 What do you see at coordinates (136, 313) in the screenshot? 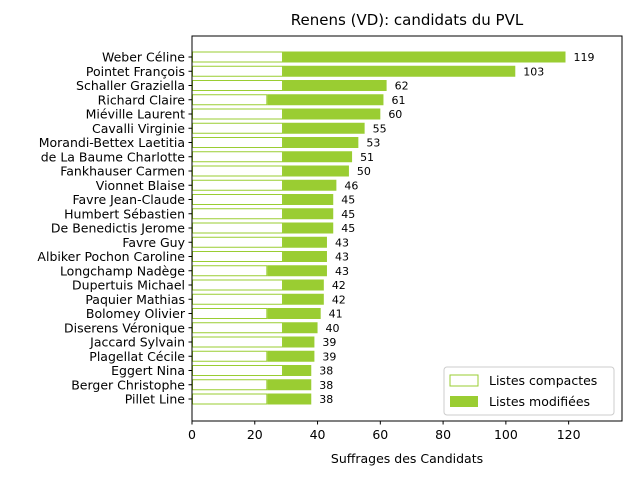
I see `category-label: Bolomey Olivier` at bounding box center [136, 313].